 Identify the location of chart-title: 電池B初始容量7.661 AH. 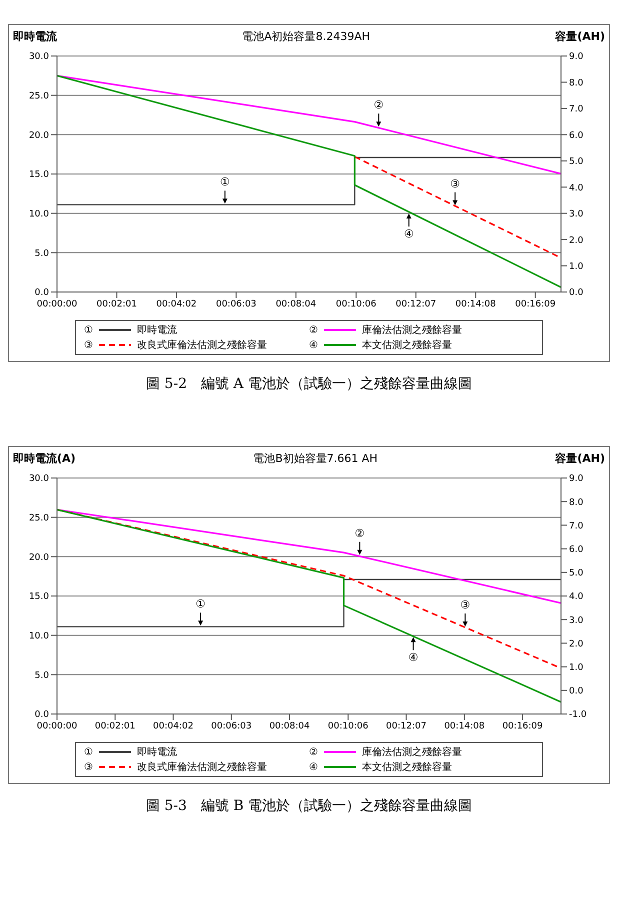
(315, 458).